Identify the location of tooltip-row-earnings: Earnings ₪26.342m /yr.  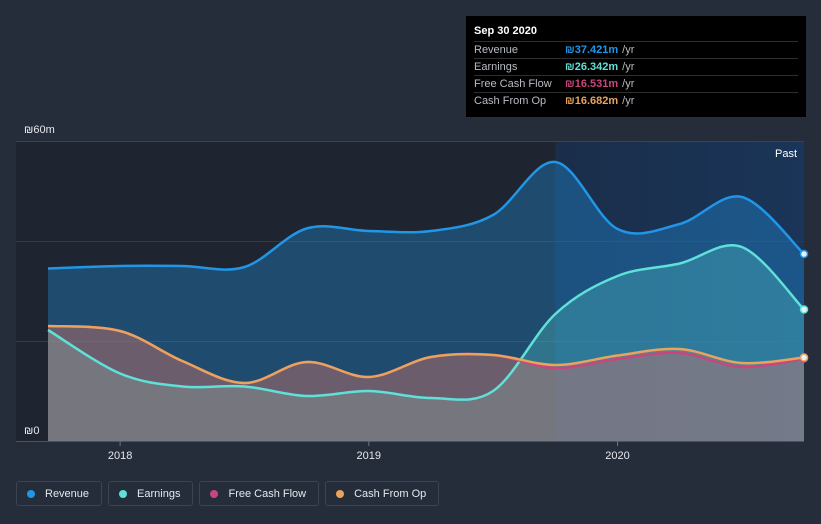
(636, 66).